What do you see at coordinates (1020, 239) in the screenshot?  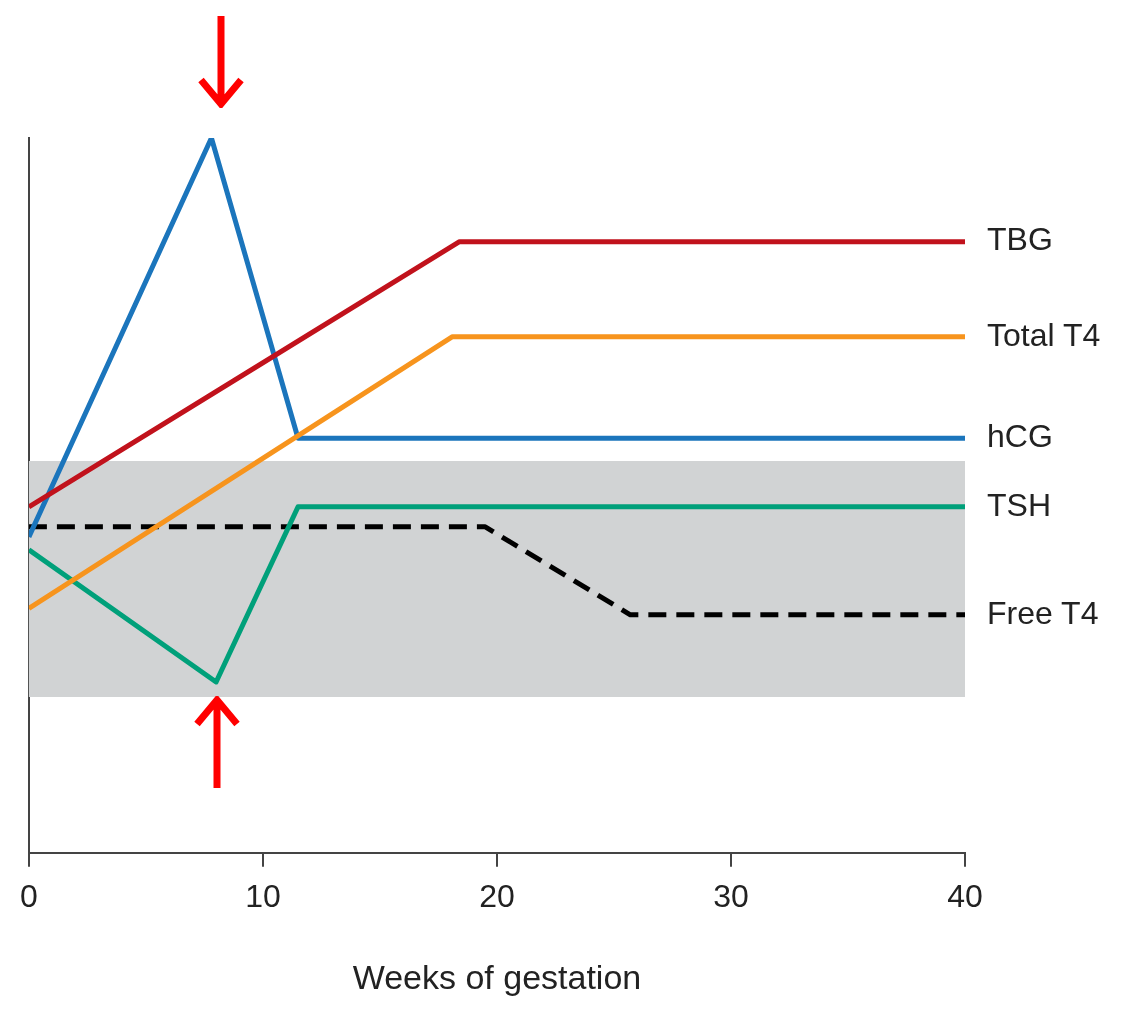 I see `series-label: TBG` at bounding box center [1020, 239].